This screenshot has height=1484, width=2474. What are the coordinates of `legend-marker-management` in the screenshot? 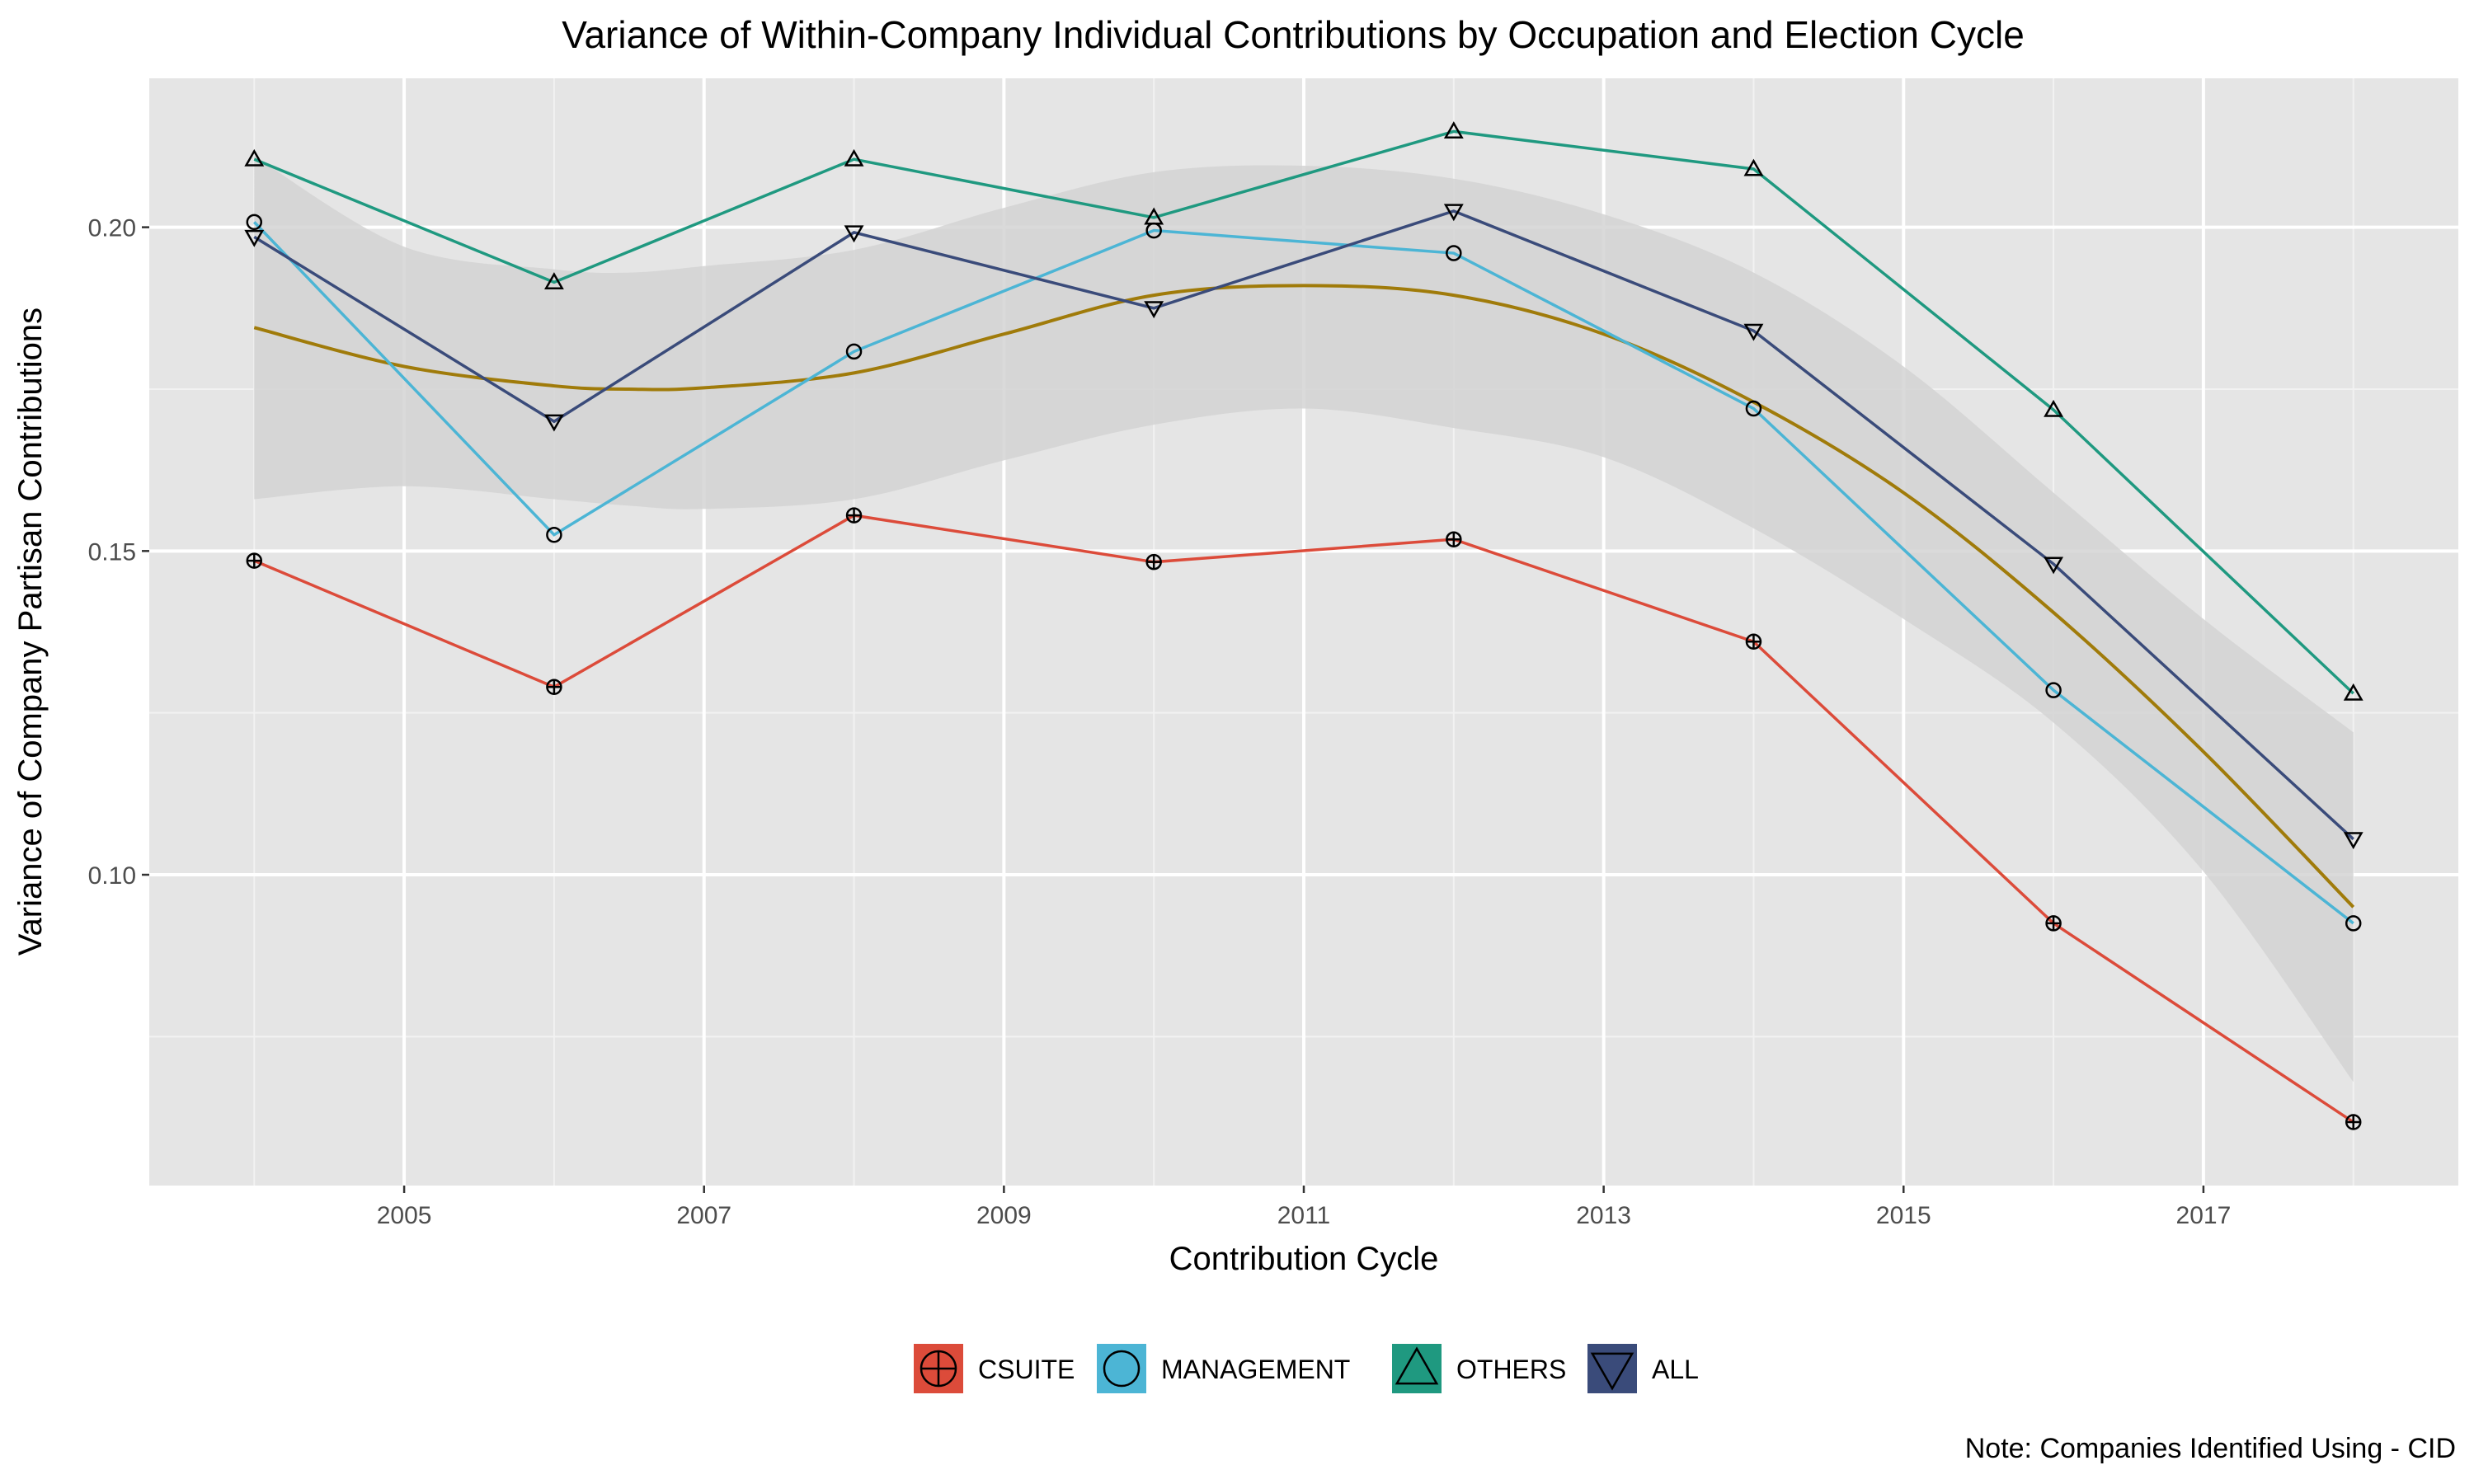 It's located at (1122, 1369).